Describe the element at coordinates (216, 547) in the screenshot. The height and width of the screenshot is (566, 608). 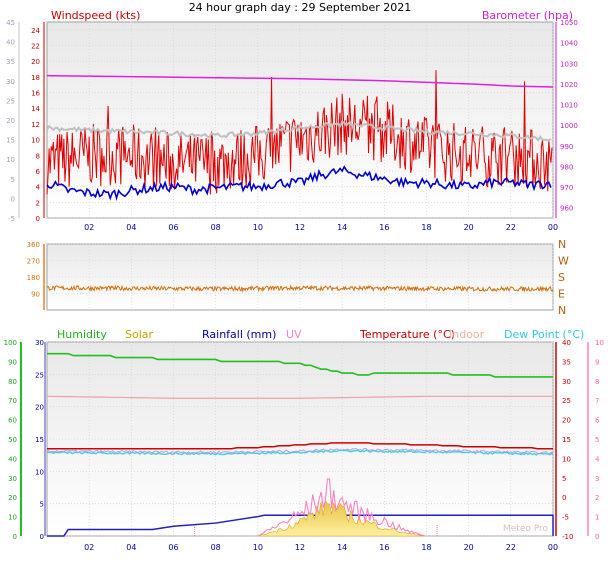
I see `temp-x-tick-label: 08` at that location.